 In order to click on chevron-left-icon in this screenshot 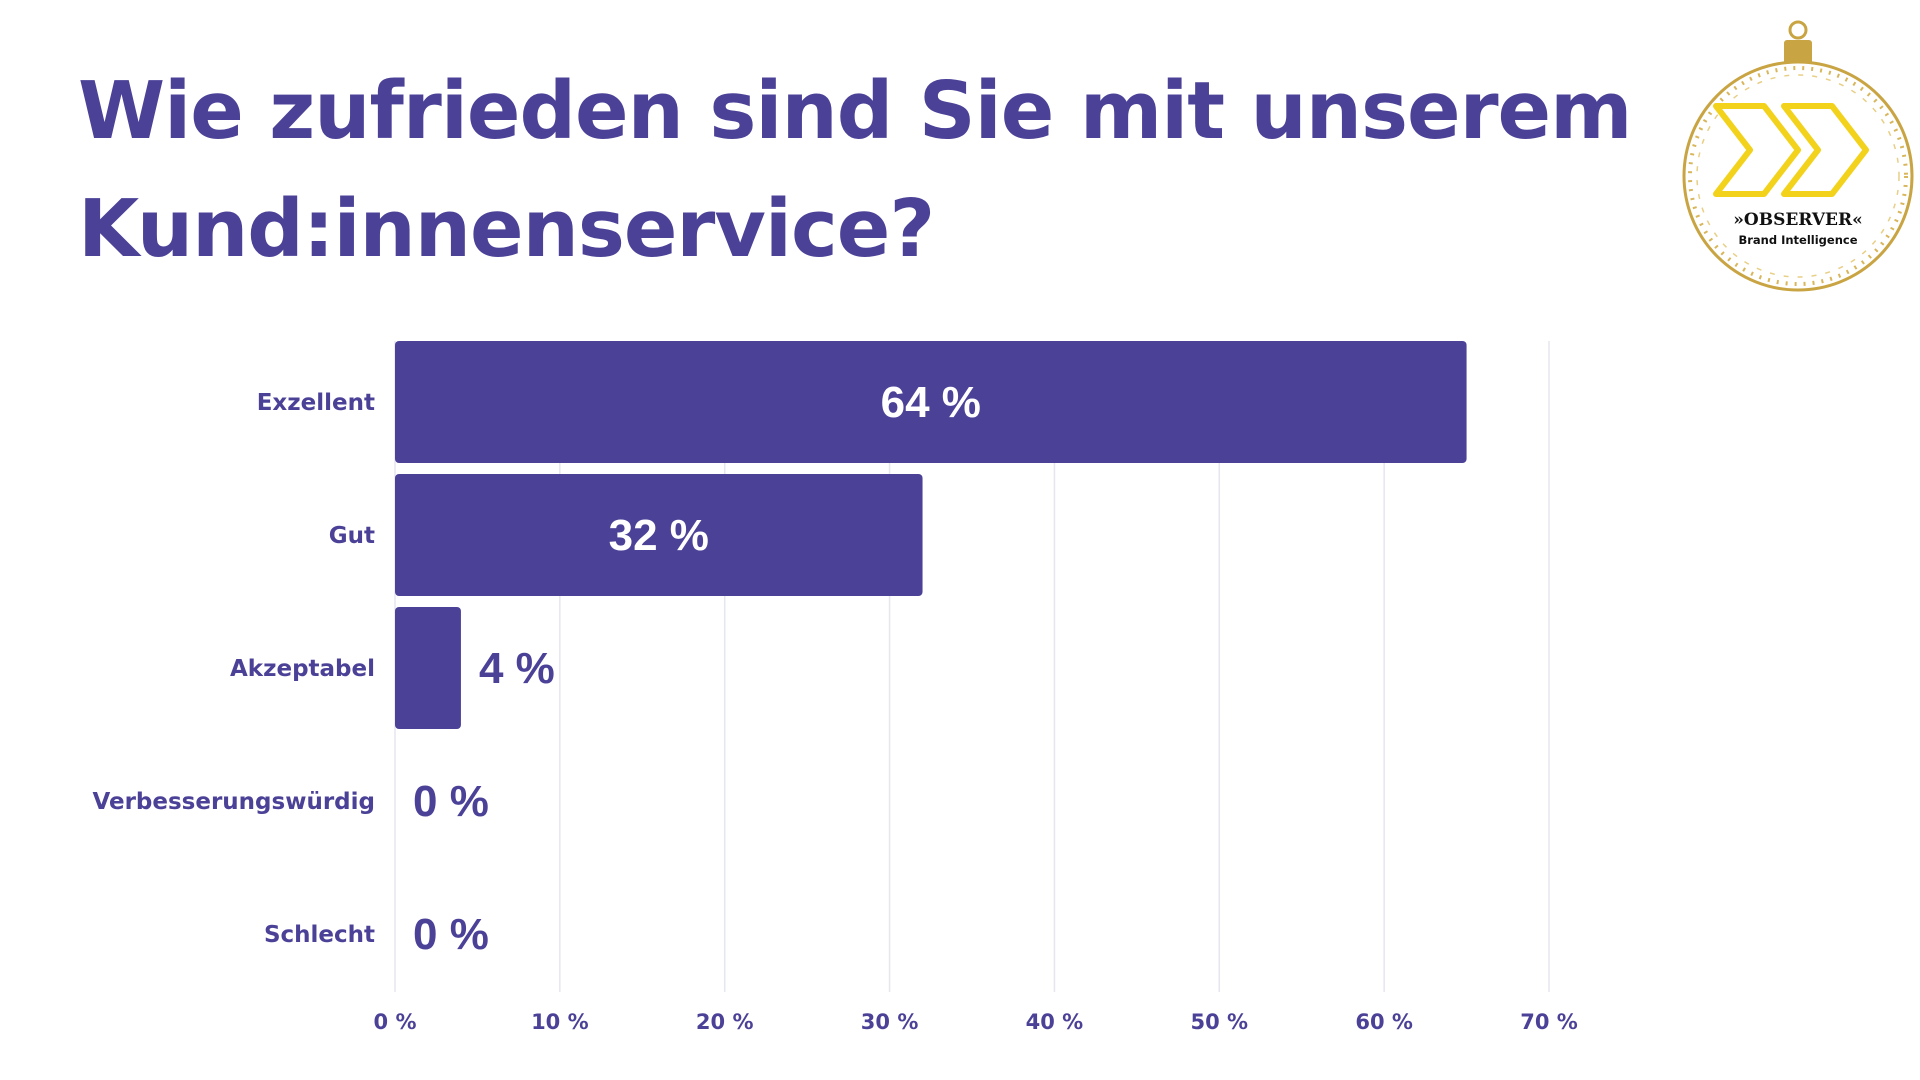, I will do `click(1757, 150)`.